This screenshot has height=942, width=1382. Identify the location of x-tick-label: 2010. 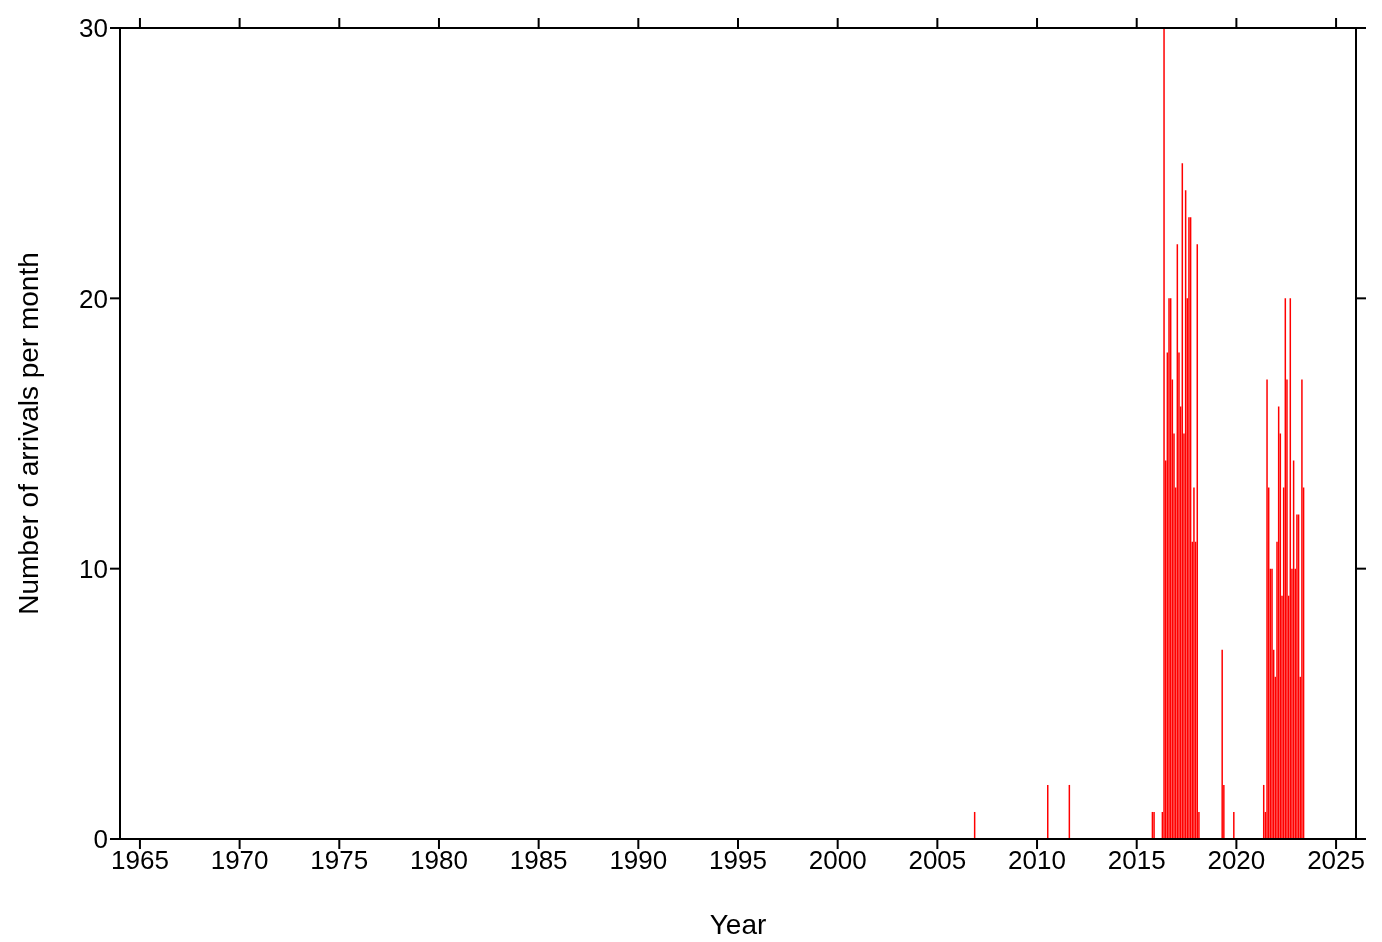
(1037, 860).